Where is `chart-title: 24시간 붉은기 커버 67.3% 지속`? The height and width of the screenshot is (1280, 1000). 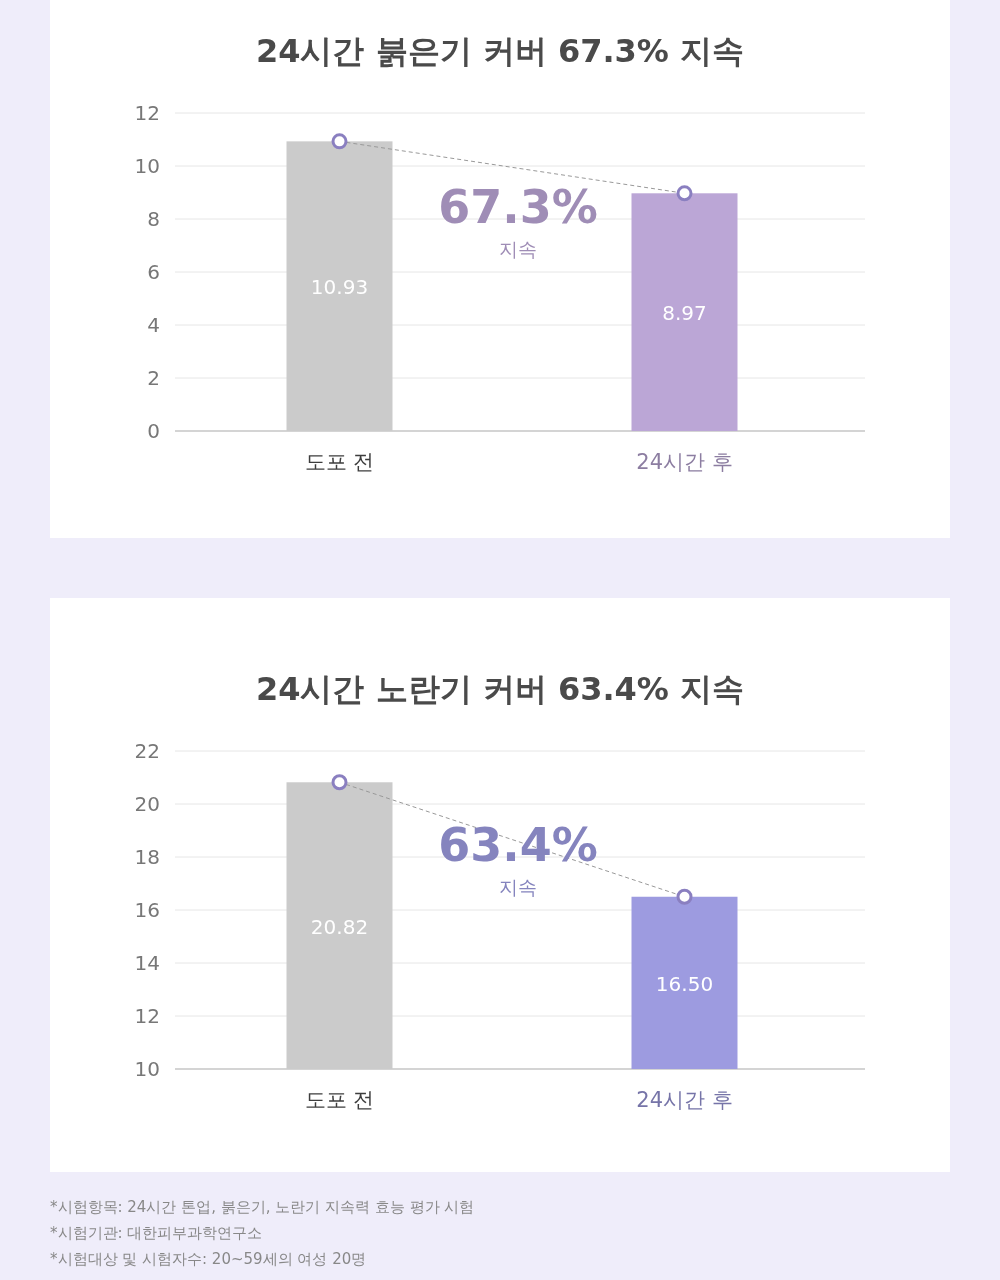 chart-title: 24시간 붉은기 커버 67.3% 지속 is located at coordinates (500, 51).